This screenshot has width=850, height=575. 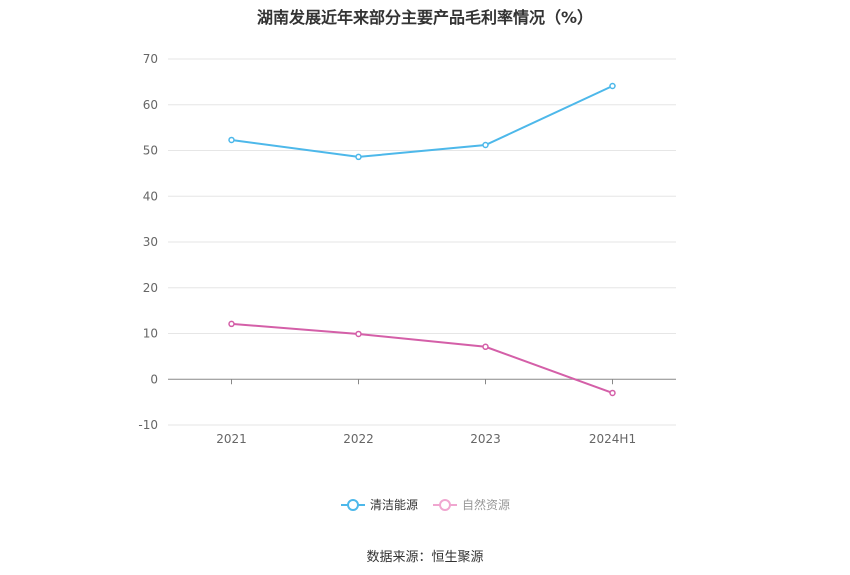 I want to click on y-tick-label: 50, so click(x=150, y=151).